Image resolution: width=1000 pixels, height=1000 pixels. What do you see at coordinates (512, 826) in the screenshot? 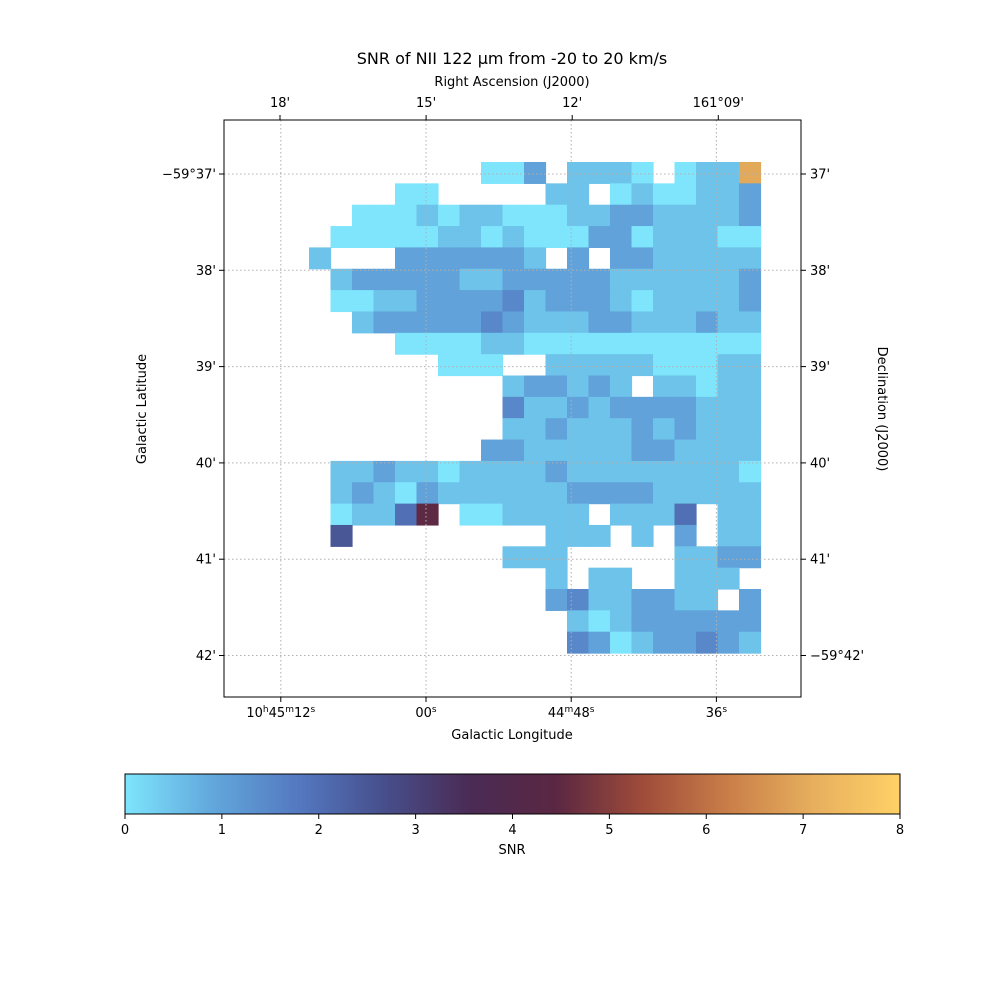
I see `colorbar-ticks: 0 1 2 3 4 5 6 7 8` at bounding box center [512, 826].